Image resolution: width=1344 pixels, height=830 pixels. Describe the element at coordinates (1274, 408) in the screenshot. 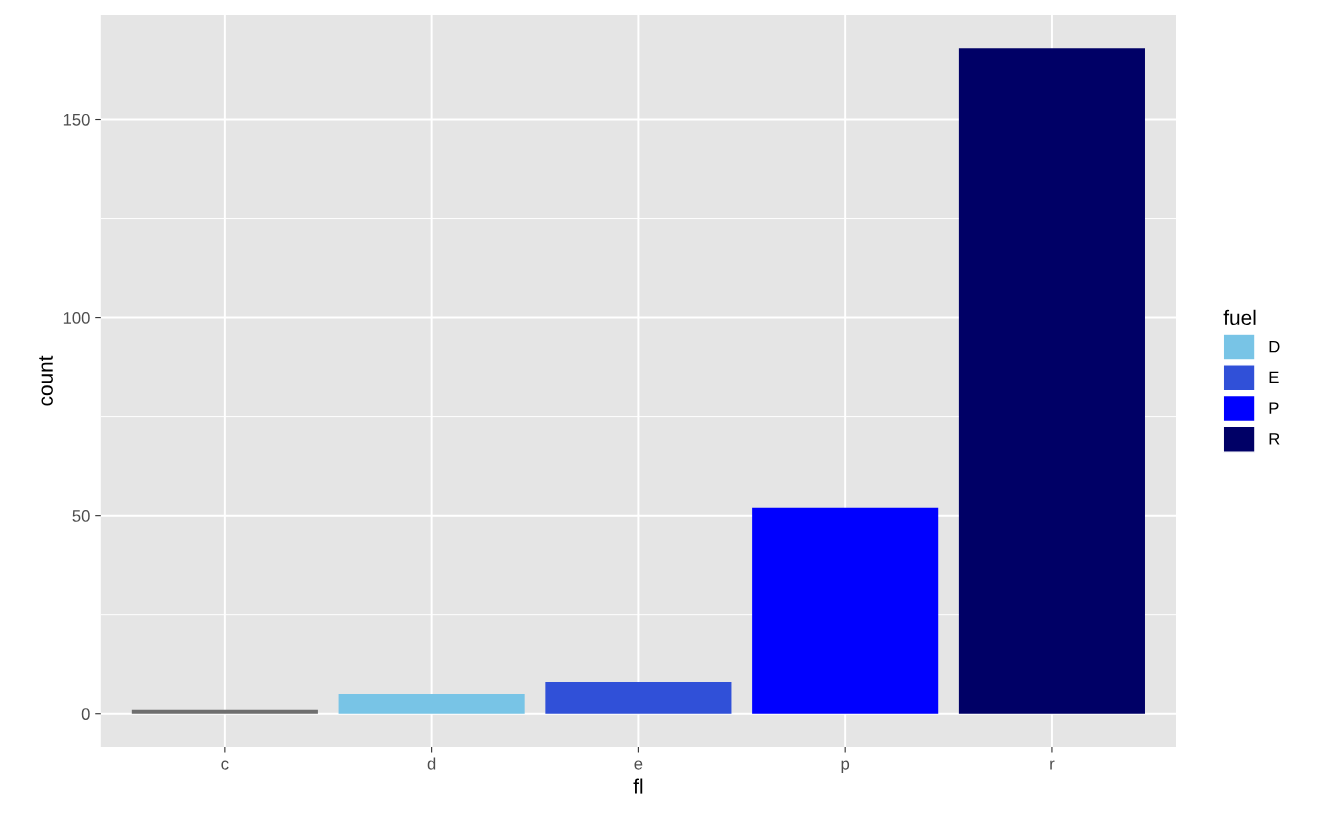

I see `legend-label: P` at that location.